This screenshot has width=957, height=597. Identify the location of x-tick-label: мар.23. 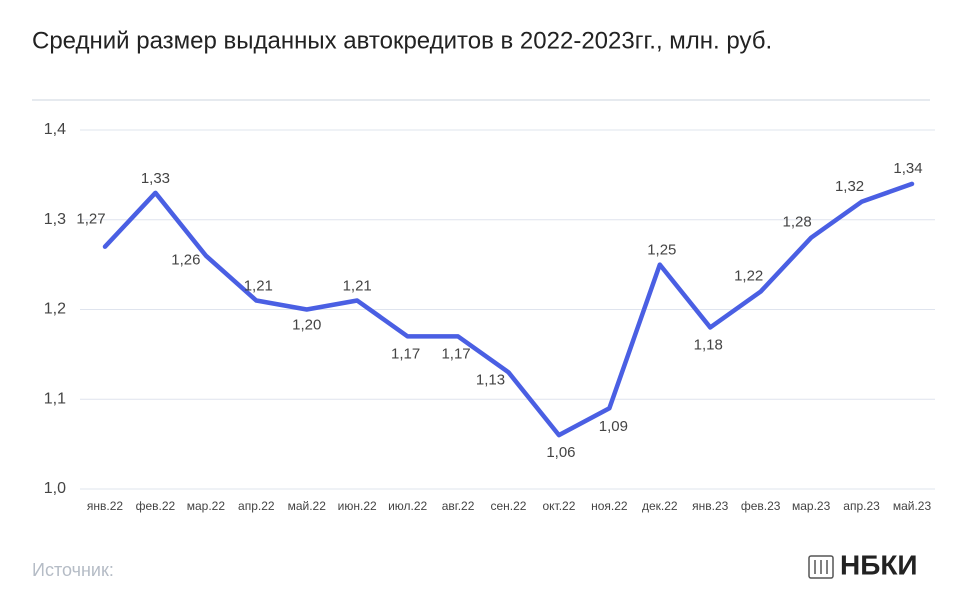
(811, 506).